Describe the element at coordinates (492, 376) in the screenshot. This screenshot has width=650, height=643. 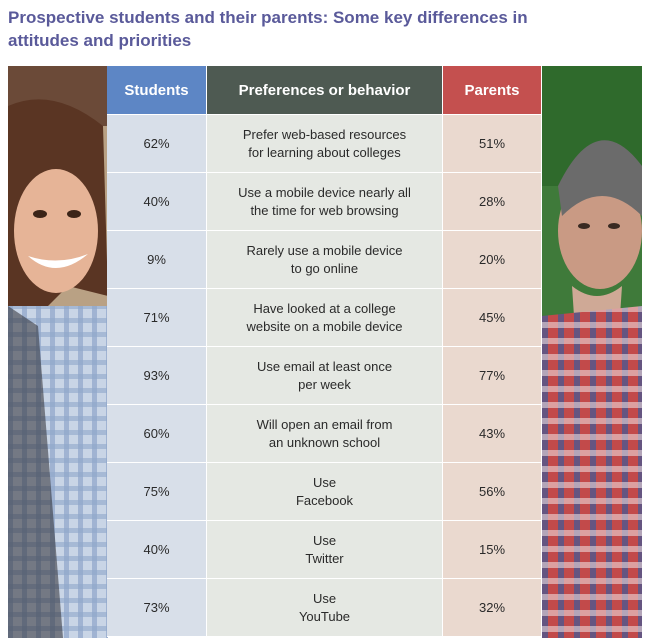
I see `parents-value: 77%` at that location.